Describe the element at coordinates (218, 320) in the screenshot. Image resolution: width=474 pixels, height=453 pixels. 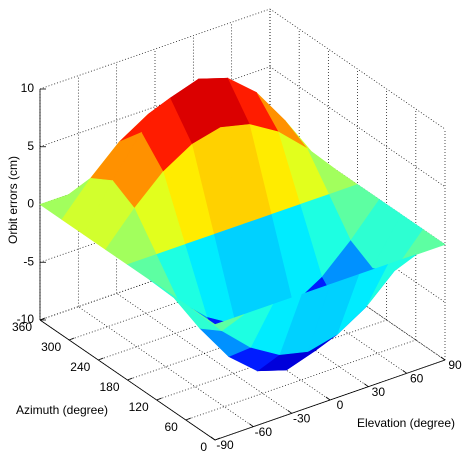
I see `surface-patch` at that location.